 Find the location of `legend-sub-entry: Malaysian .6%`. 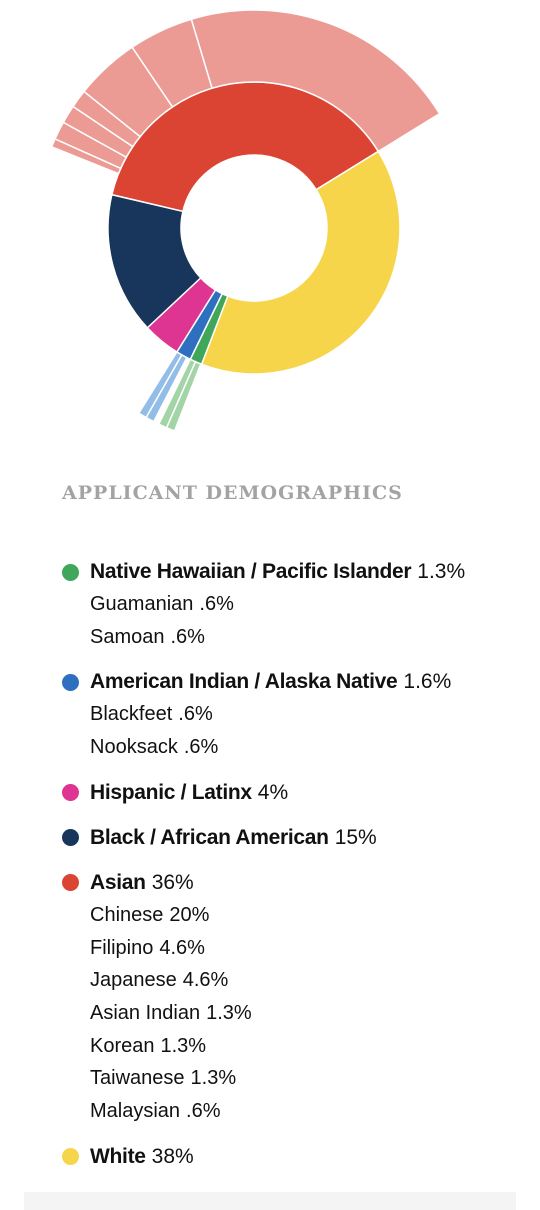

legend-sub-entry: Malaysian .6% is located at coordinates (305, 1111).